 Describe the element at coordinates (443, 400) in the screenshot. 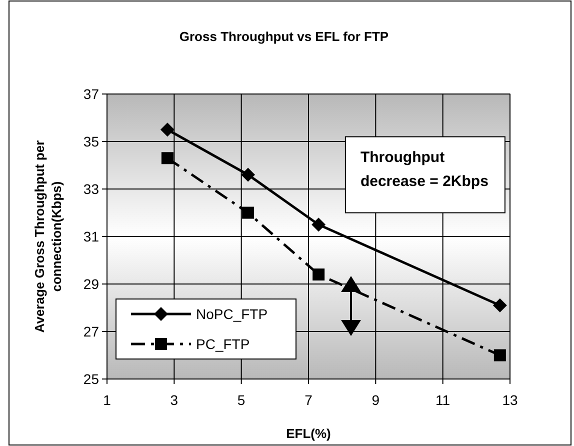

I see `x-tick-label: 11` at that location.